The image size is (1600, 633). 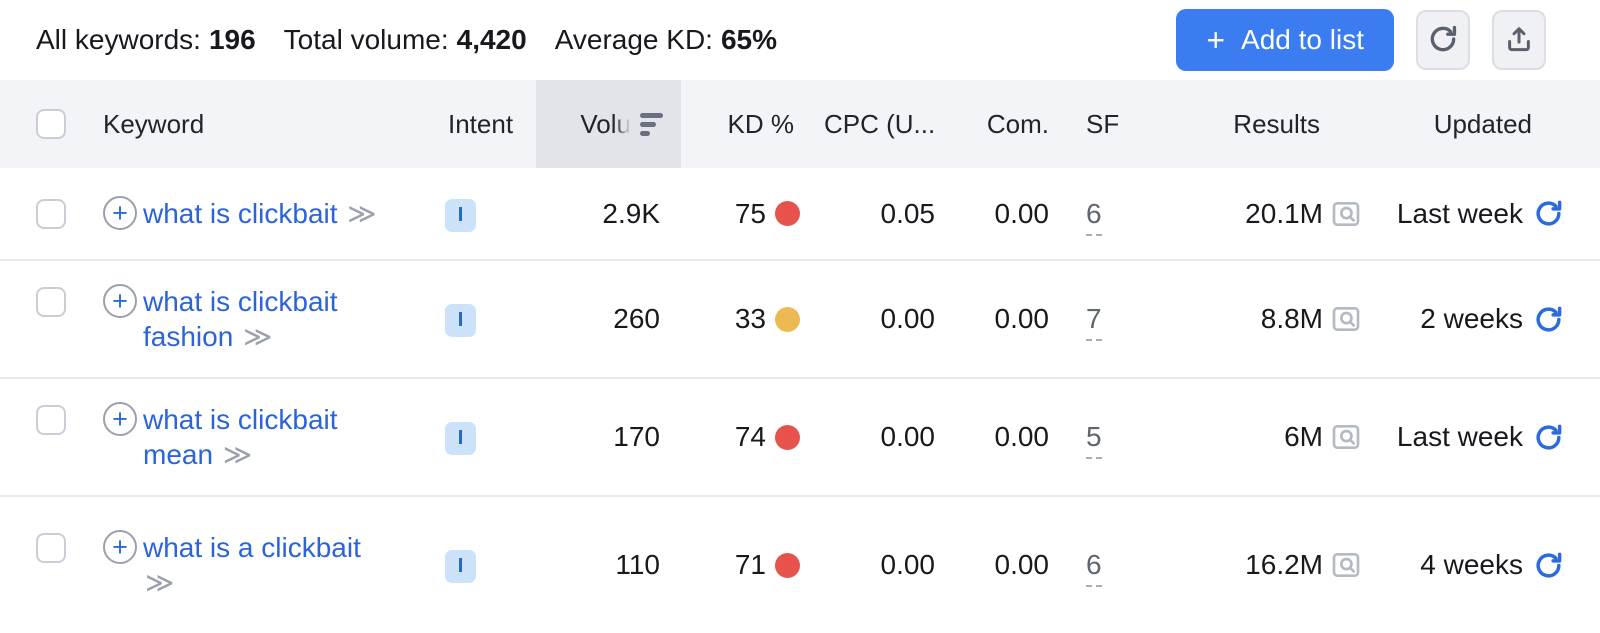 I want to click on refresh-icon, so click(x=1443, y=40).